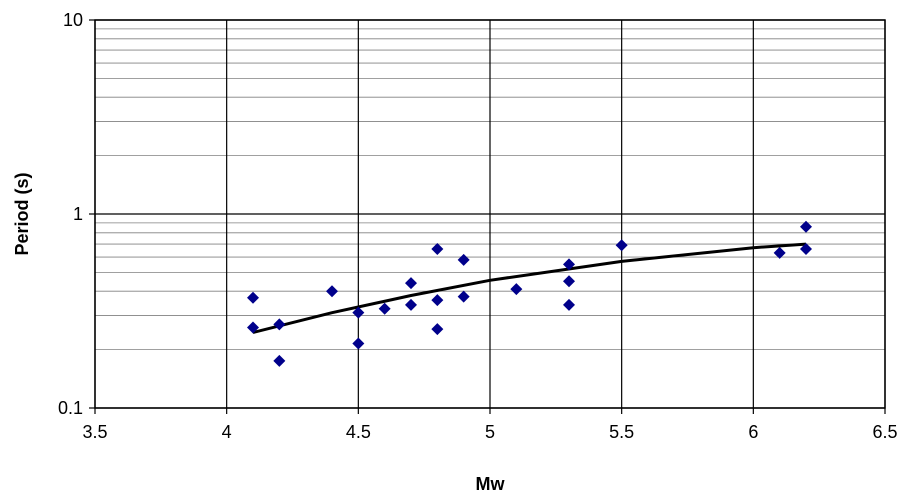 This screenshot has height=500, width=903. What do you see at coordinates (227, 432) in the screenshot?
I see `x-tick-label: 4` at bounding box center [227, 432].